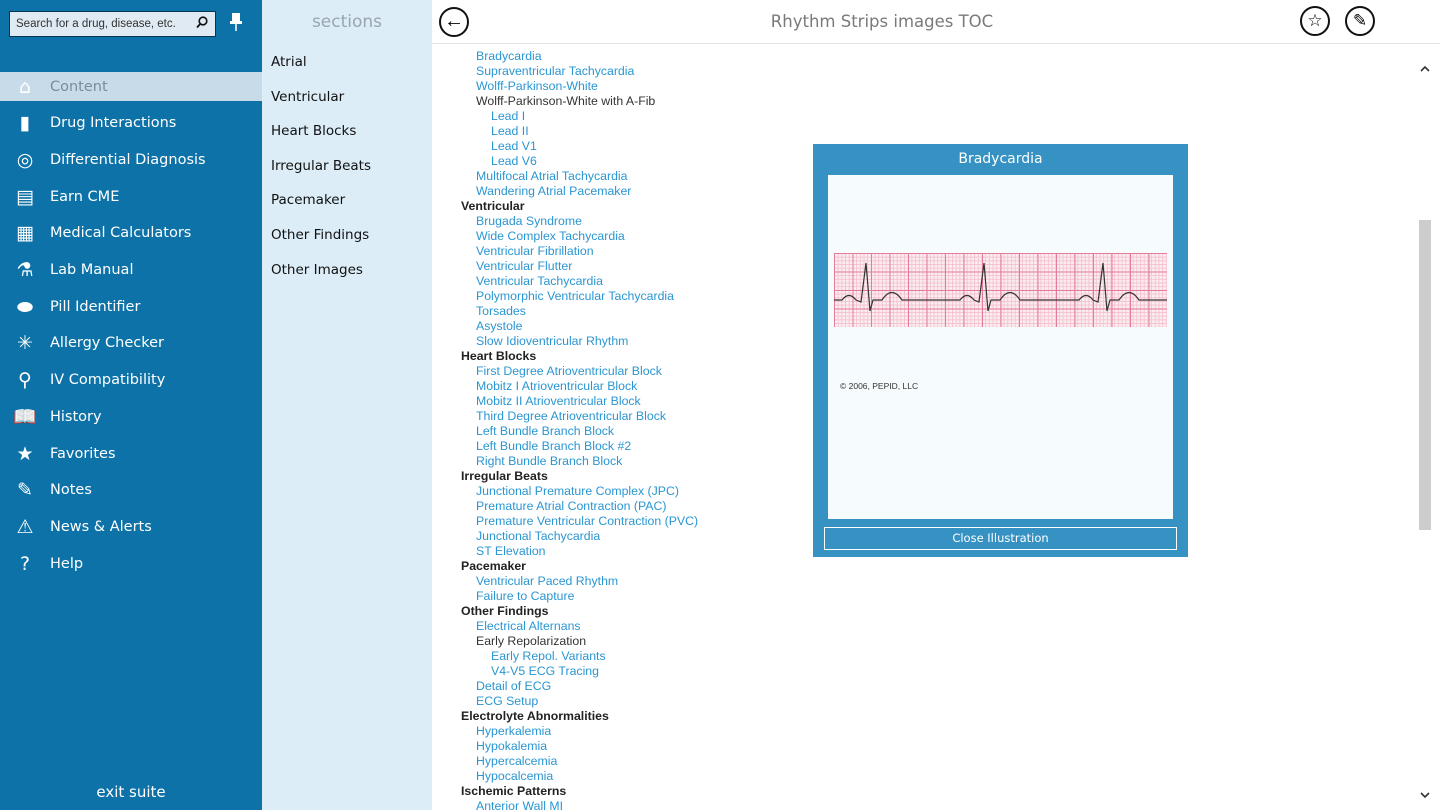 The image size is (1440, 810). I want to click on toc-link: Premature Atrial Contraction (PAC), so click(571, 506).